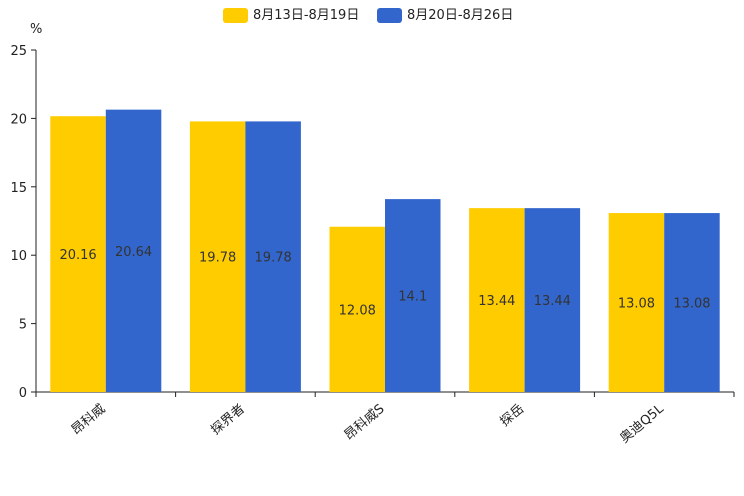 This screenshot has width=744, height=496. What do you see at coordinates (23, 393) in the screenshot?
I see `y-tick-label: 0` at bounding box center [23, 393].